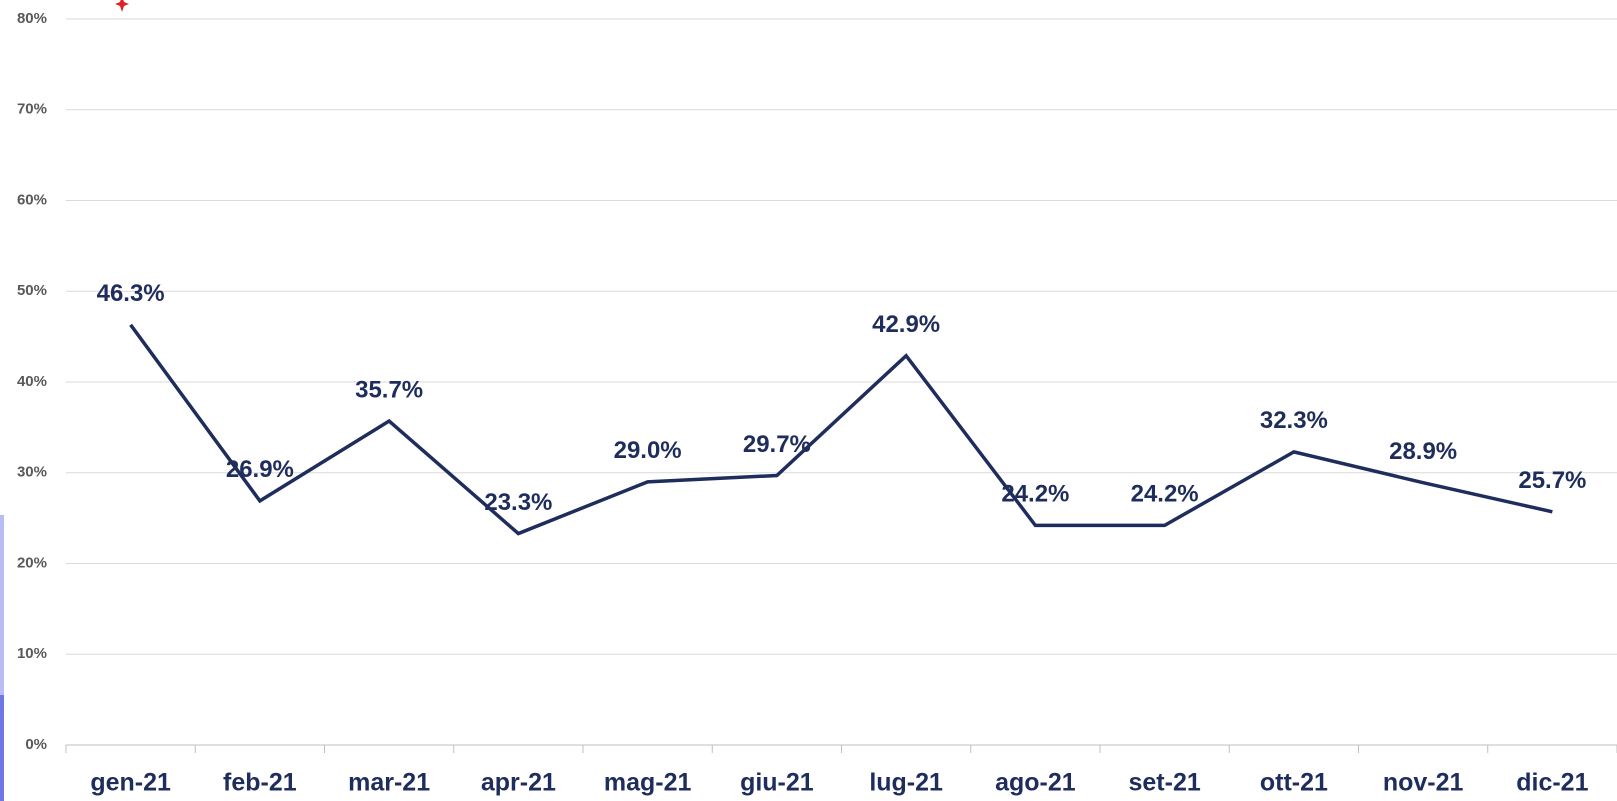 This screenshot has width=1617, height=801. I want to click on data-label: 25.7%, so click(1552, 480).